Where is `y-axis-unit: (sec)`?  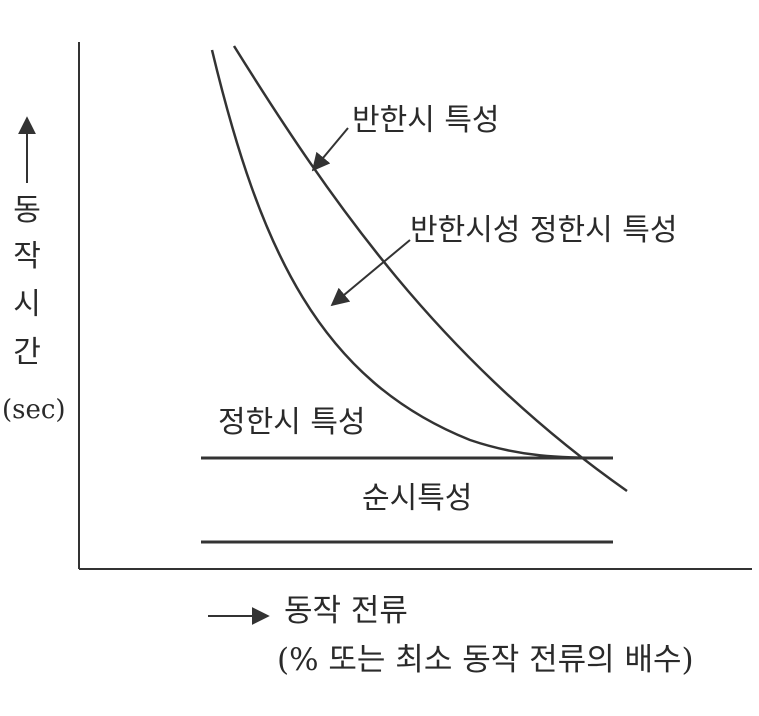
y-axis-unit: (sec) is located at coordinates (34, 410).